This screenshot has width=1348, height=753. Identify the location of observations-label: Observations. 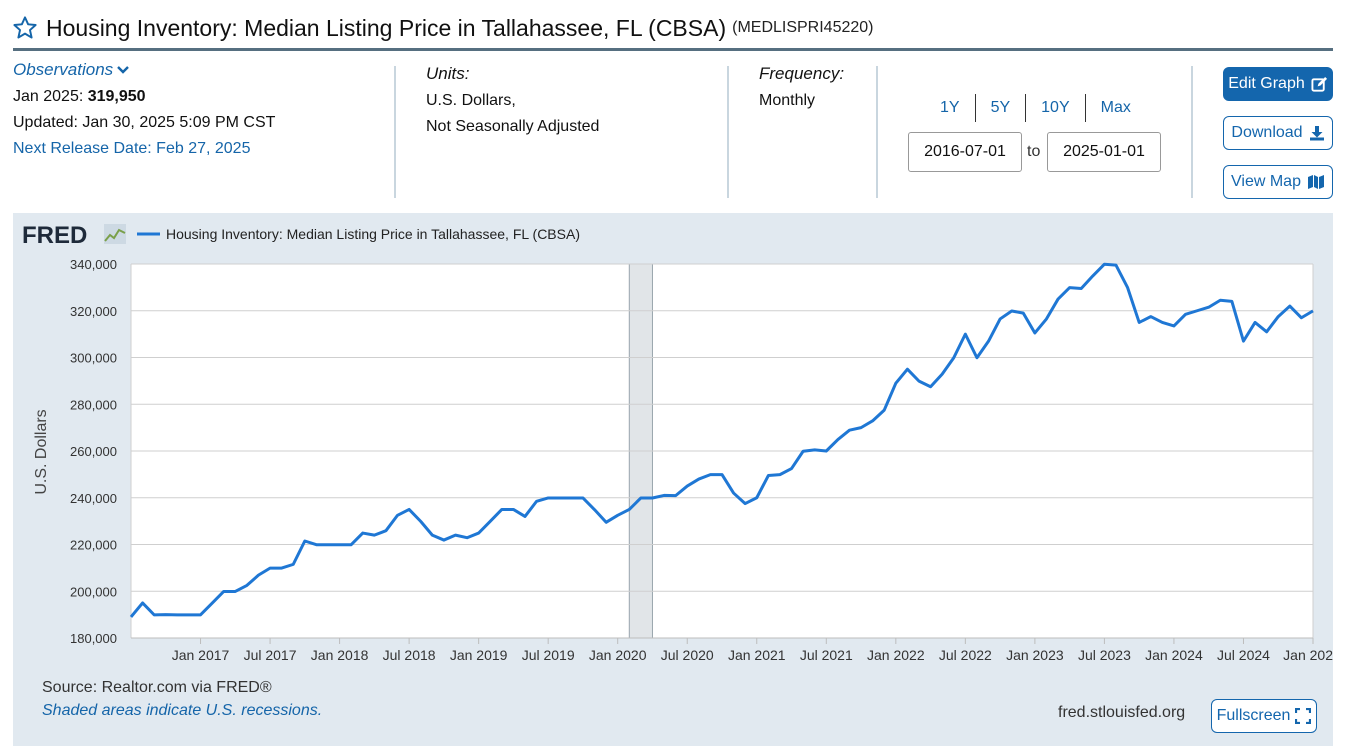
(63, 69).